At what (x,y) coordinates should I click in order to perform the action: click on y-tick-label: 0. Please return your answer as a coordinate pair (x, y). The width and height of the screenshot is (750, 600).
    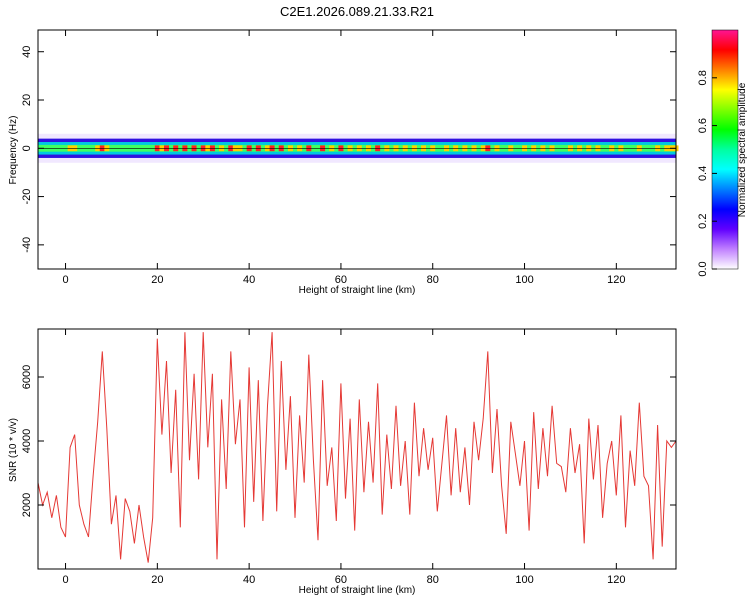
    Looking at the image, I should click on (27, 148).